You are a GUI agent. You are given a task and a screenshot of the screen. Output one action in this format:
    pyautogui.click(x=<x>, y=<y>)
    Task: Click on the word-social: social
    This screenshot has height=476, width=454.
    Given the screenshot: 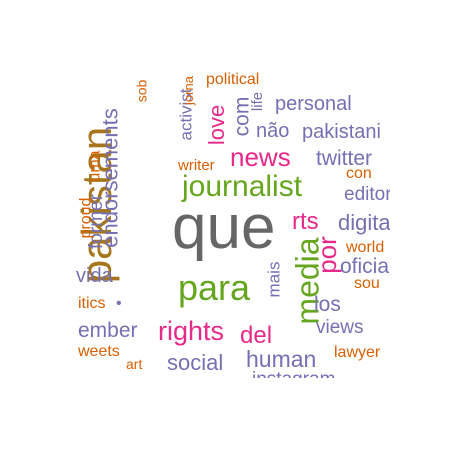 What is the action you would take?
    pyautogui.click(x=195, y=362)
    